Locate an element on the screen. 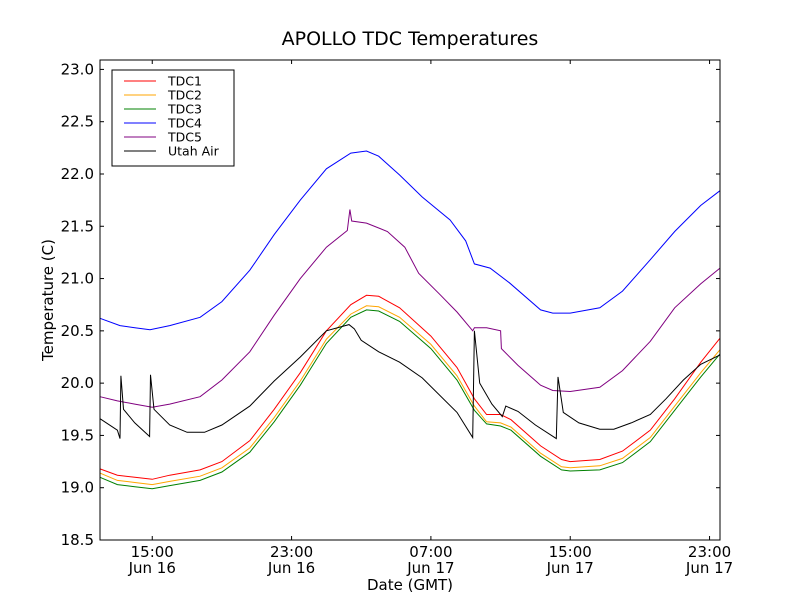 This screenshot has height=600, width=800. y-tick-label: 18.5 is located at coordinates (77, 540).